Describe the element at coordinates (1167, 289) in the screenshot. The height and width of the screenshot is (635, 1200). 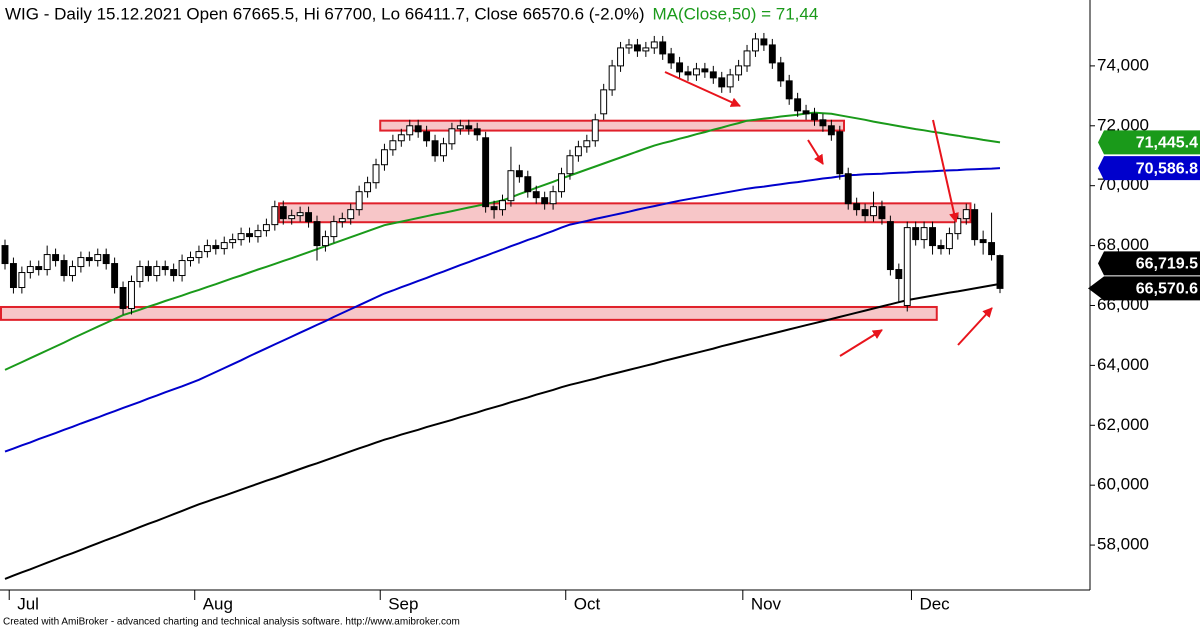
I see `last-value-label: 66,570.6` at that location.